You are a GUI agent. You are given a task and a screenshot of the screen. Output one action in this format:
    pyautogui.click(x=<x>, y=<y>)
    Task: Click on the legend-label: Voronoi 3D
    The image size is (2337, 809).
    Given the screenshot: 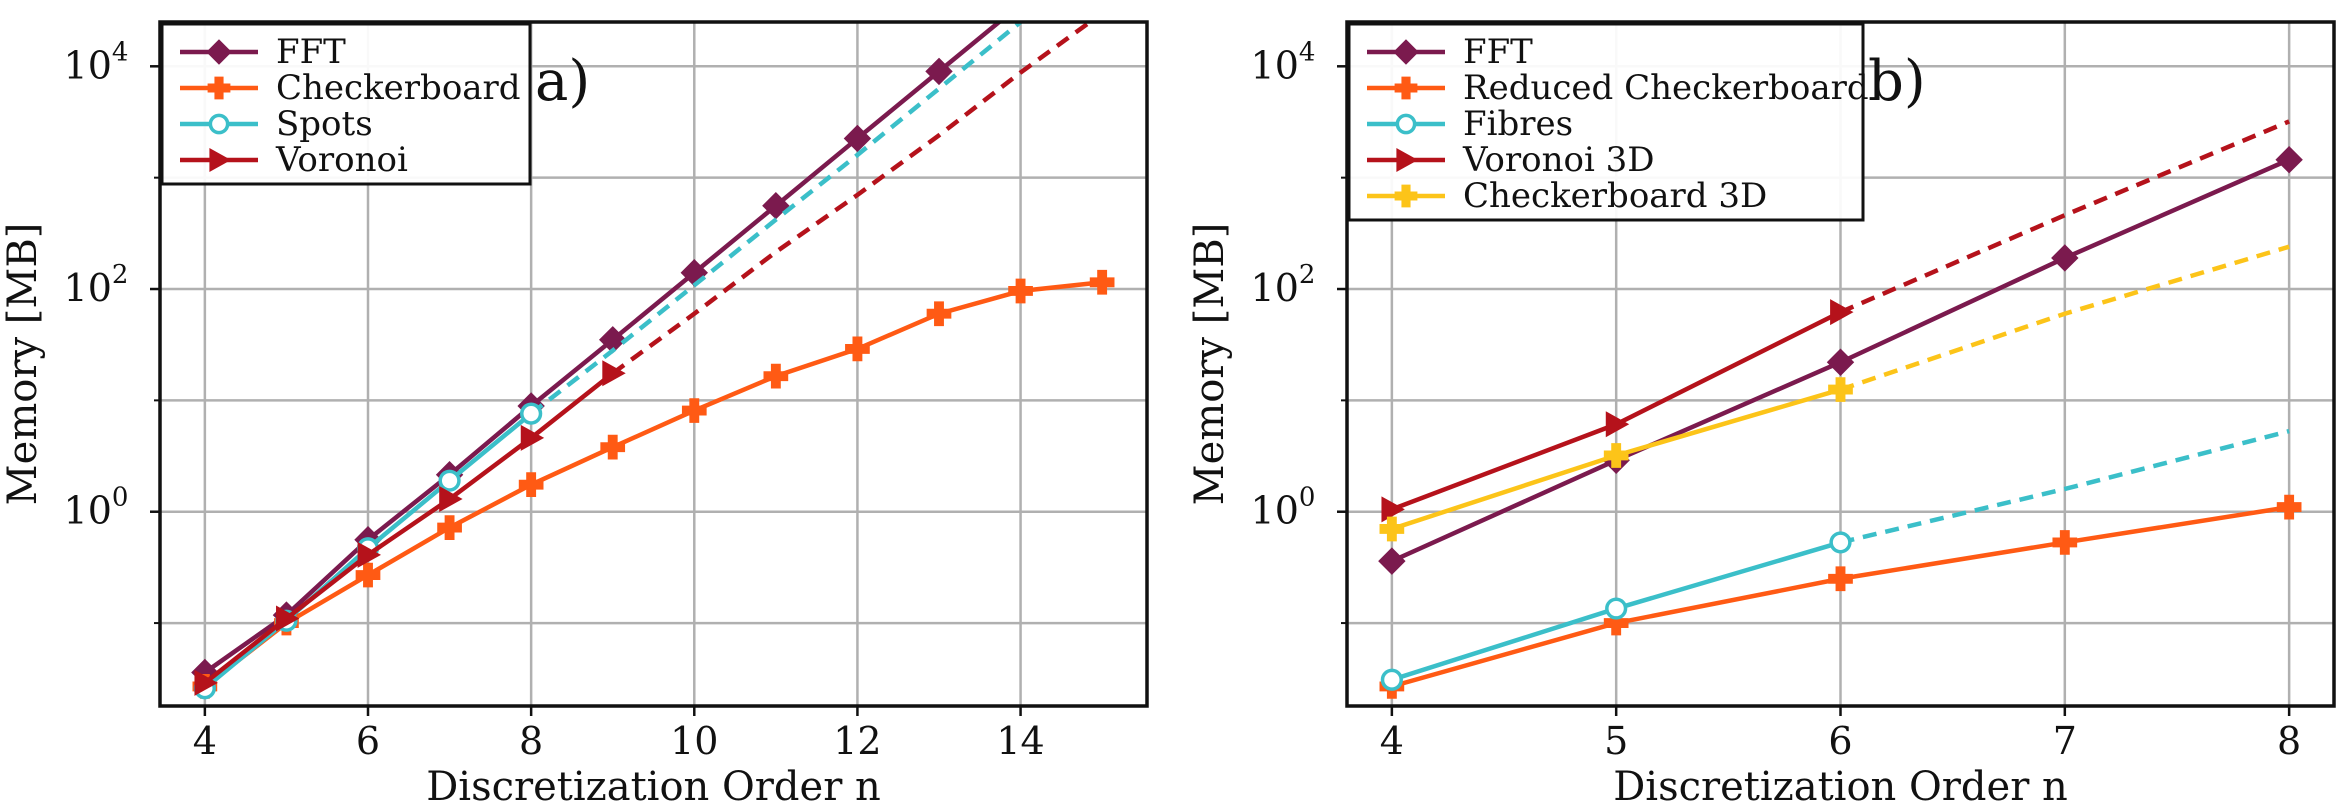 What is the action you would take?
    pyautogui.click(x=1558, y=160)
    